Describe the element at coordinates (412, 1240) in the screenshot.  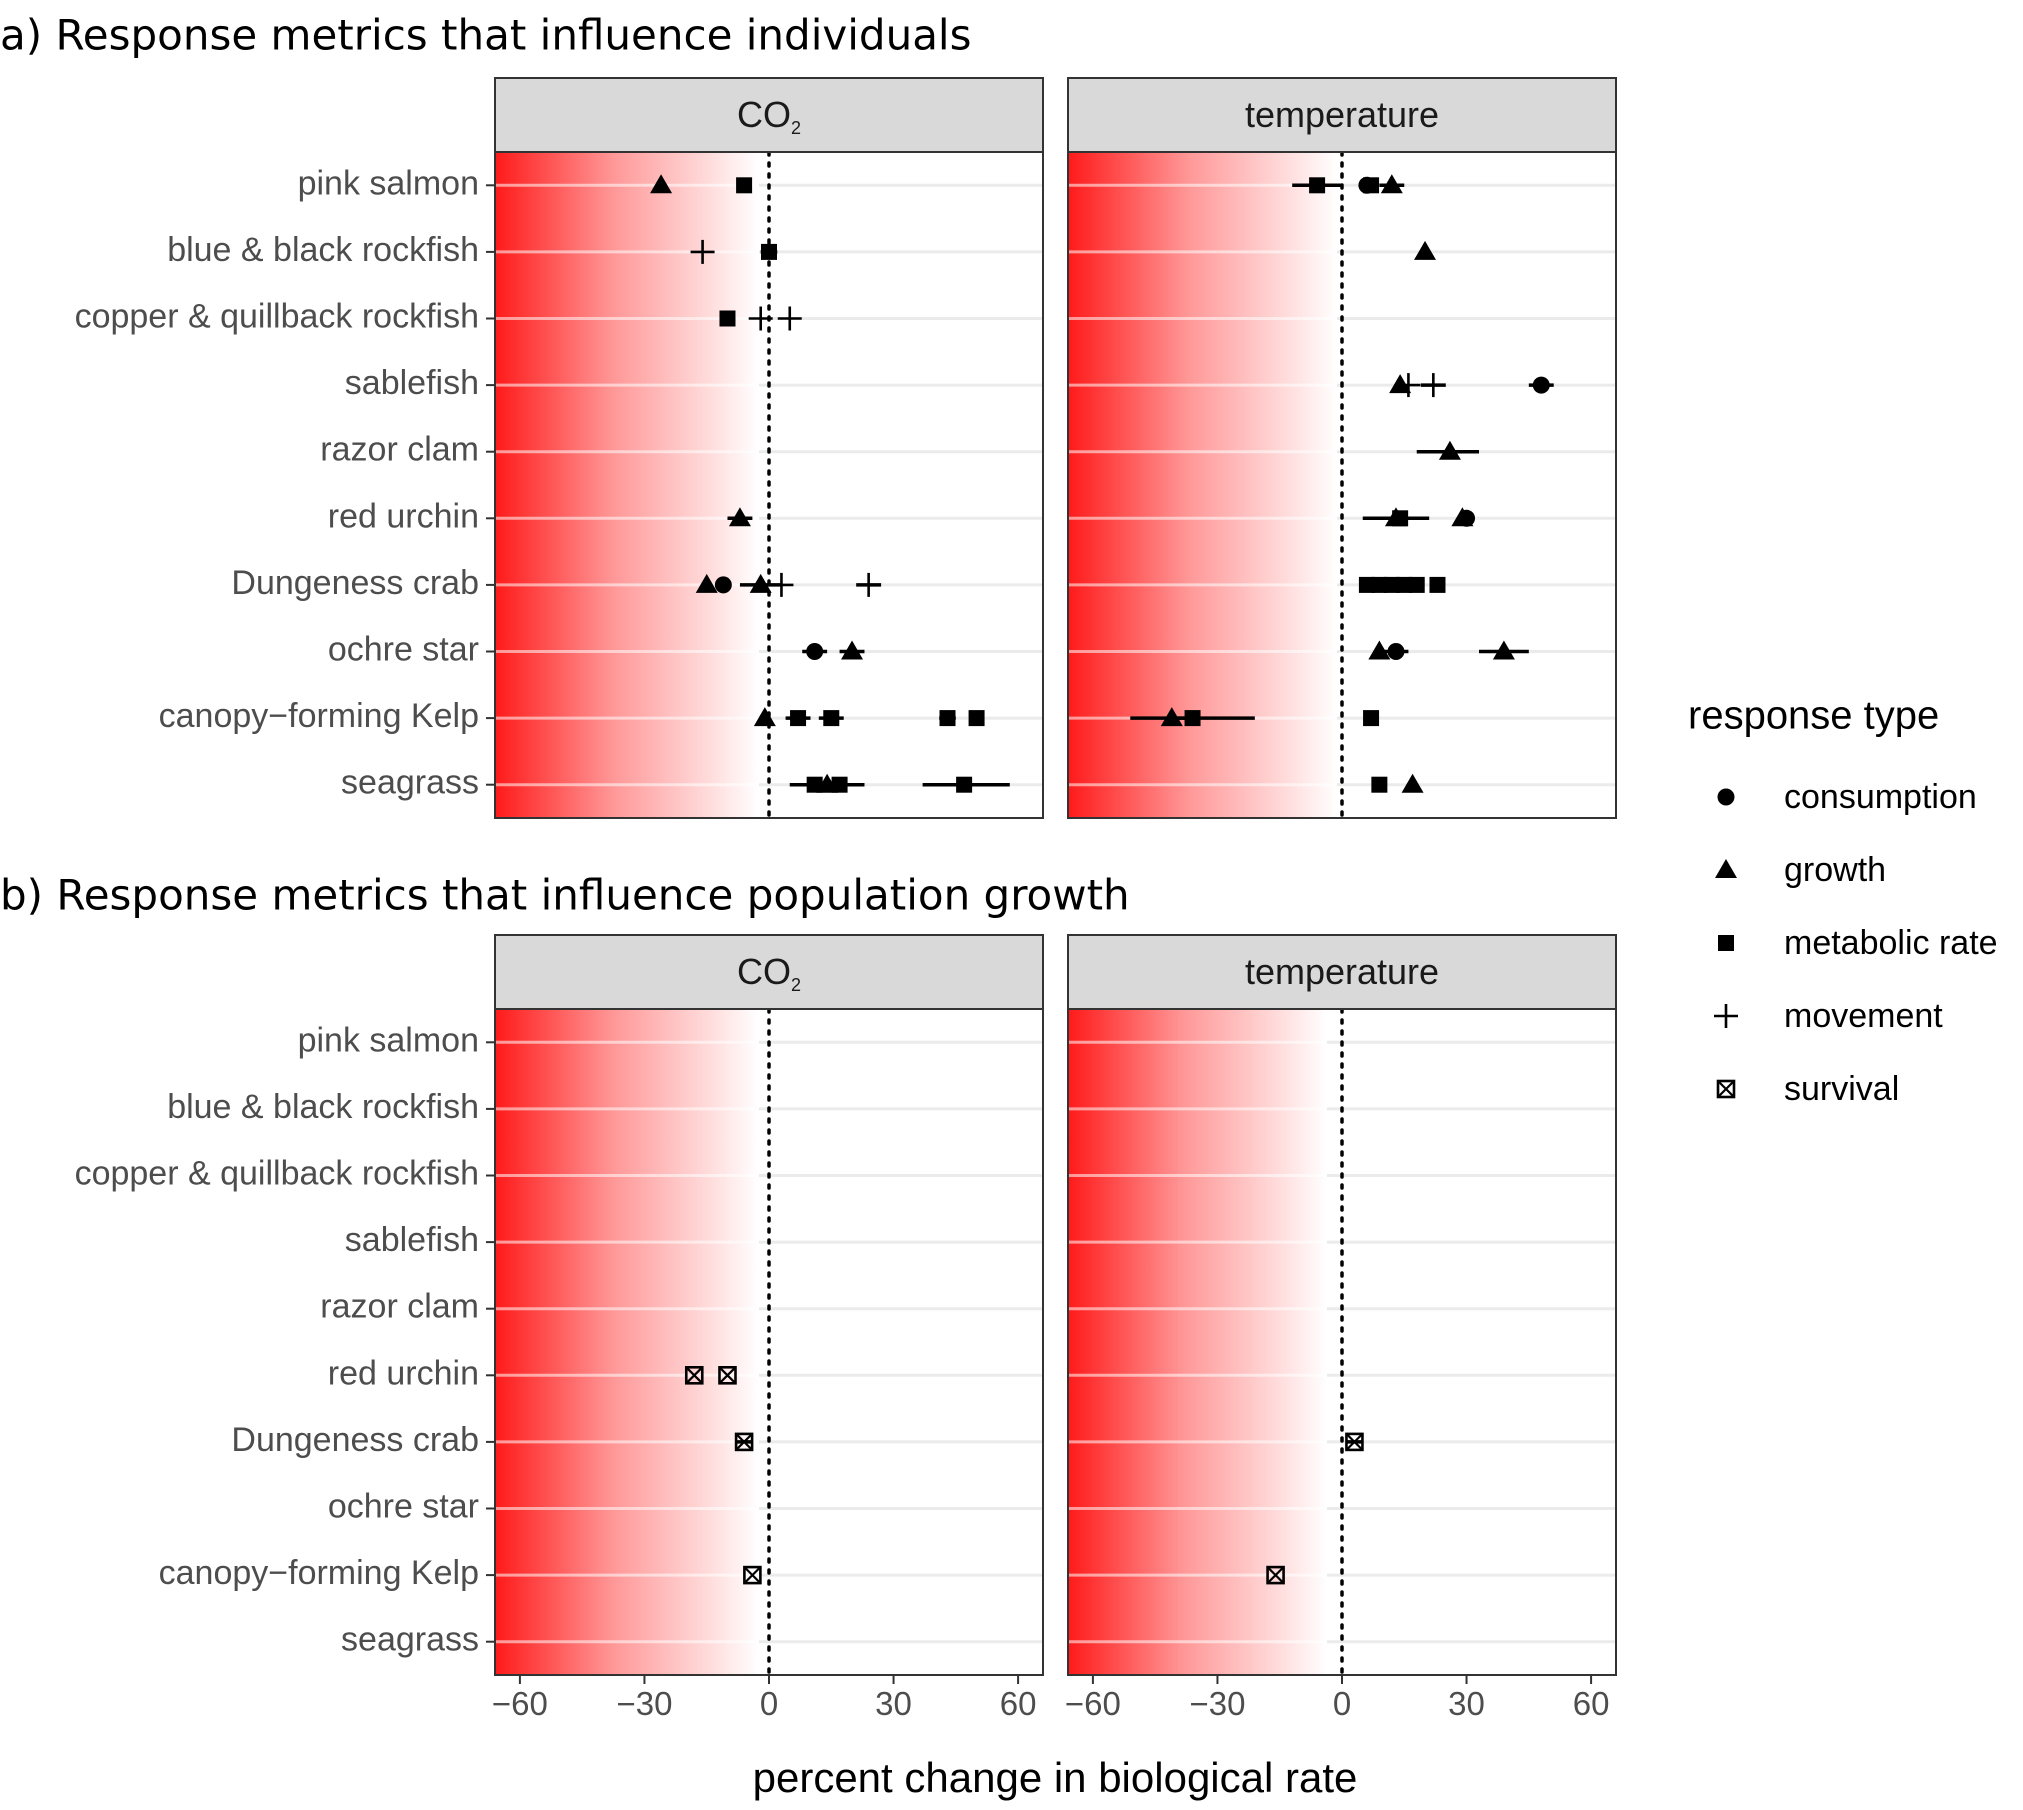
I see `y-tick-label: sablefish` at that location.